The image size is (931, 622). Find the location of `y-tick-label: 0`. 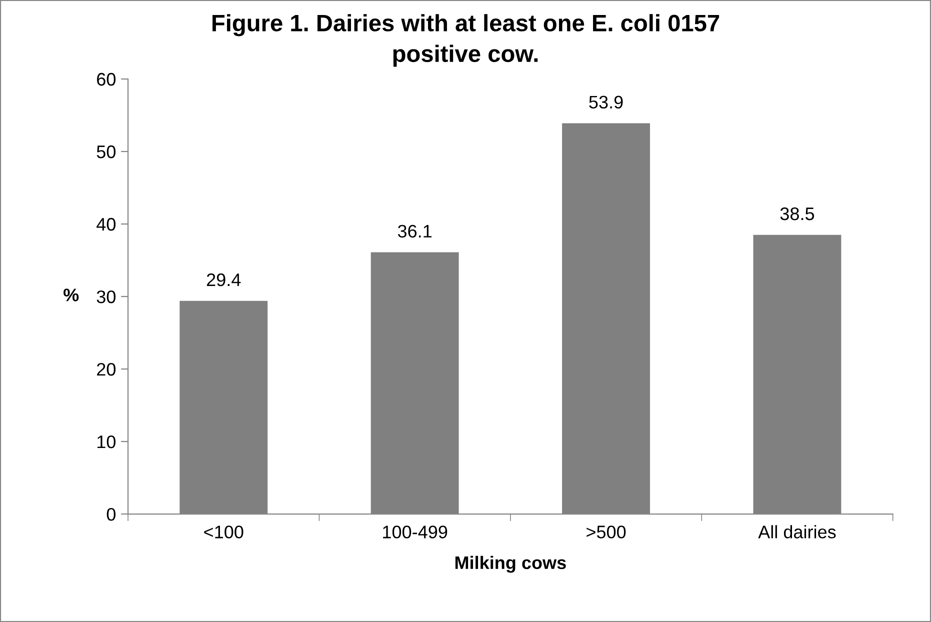

y-tick-label: 0 is located at coordinates (111, 514).